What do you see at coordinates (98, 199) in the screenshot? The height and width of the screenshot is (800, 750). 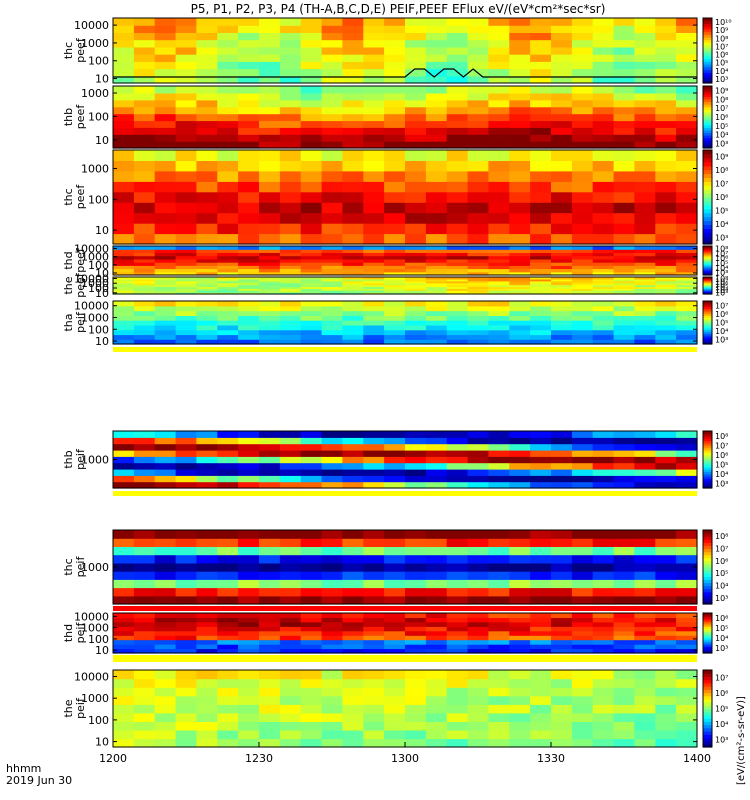 I see `y-tick-label: 100` at bounding box center [98, 199].